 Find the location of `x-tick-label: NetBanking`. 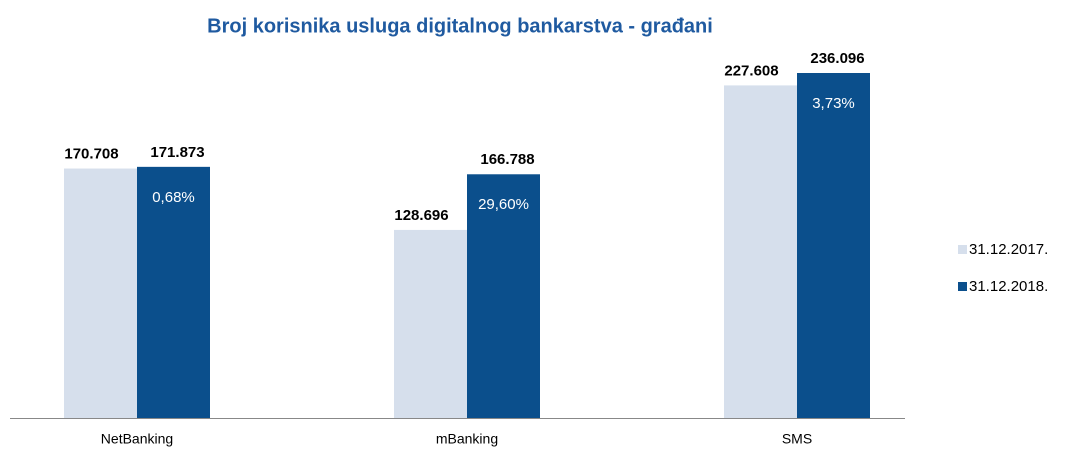

x-tick-label: NetBanking is located at coordinates (137, 439).